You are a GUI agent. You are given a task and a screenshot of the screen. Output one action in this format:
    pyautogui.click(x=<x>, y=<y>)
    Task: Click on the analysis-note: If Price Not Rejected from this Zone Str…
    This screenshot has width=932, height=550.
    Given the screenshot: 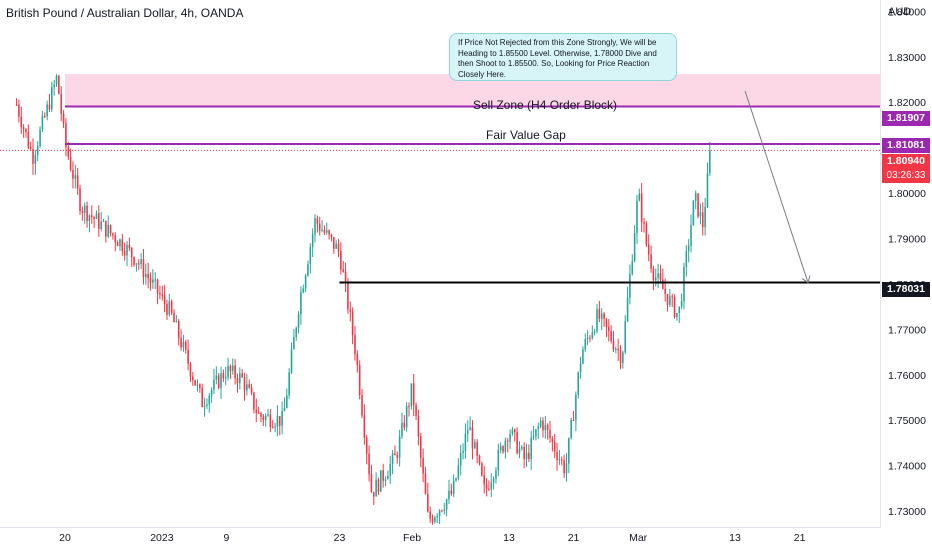 What is the action you would take?
    pyautogui.click(x=563, y=57)
    